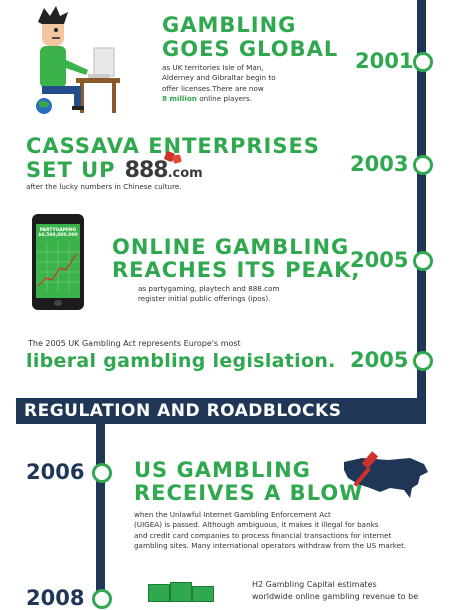 The image size is (450, 610). What do you see at coordinates (58, 235) in the screenshot?
I see `phone-value: $6,500,000,000` at bounding box center [58, 235].